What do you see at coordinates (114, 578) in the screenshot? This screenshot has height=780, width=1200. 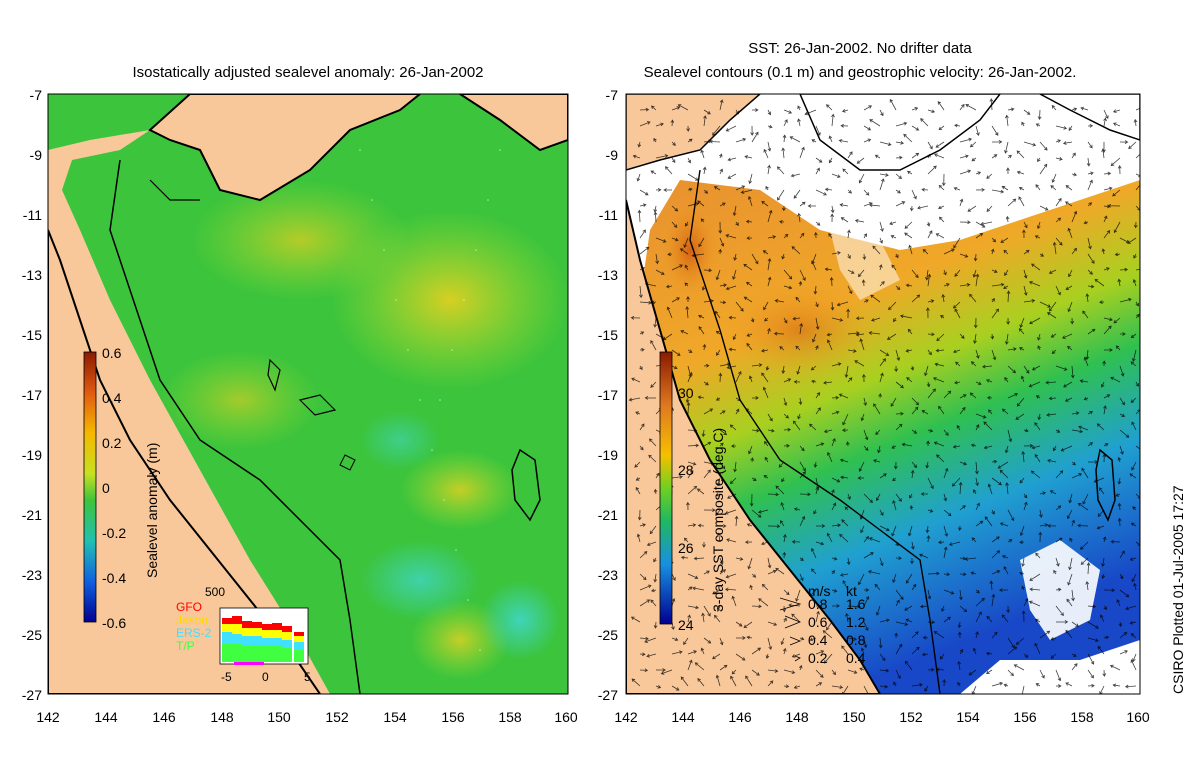 I see `left-cbar-tick-5: -0.4` at bounding box center [114, 578].